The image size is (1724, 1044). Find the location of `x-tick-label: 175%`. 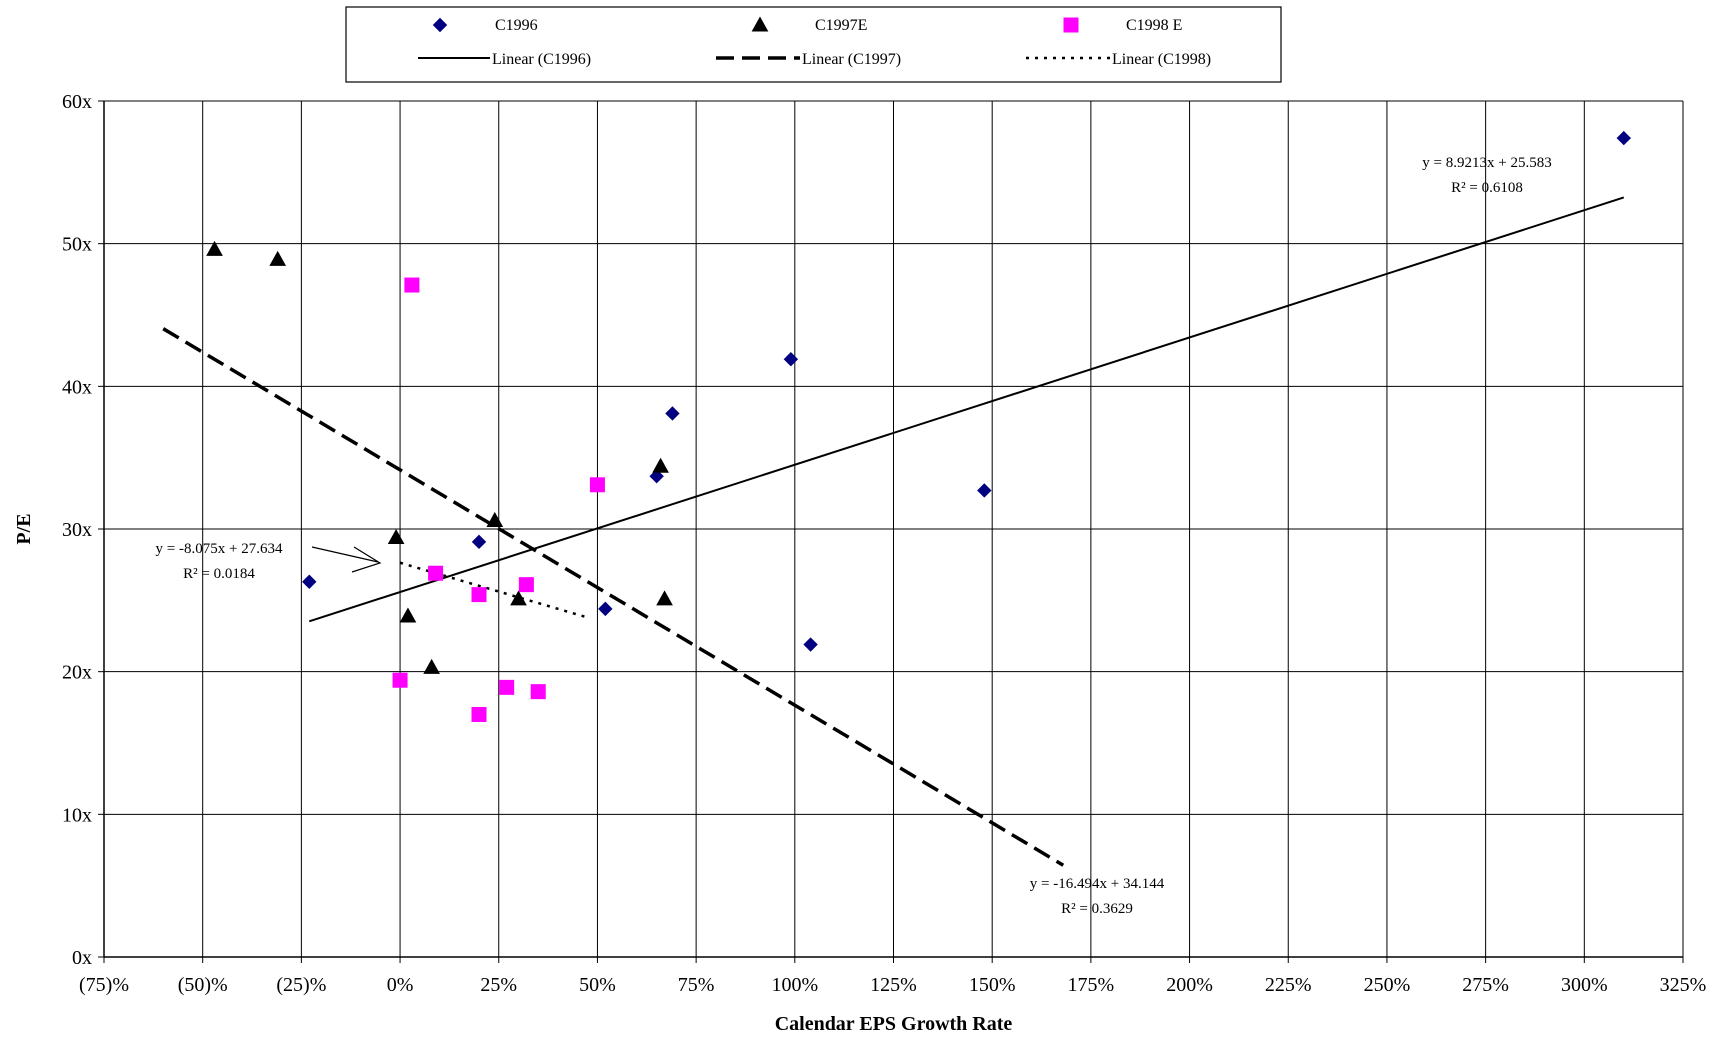

x-tick-label: 175% is located at coordinates (1091, 985).